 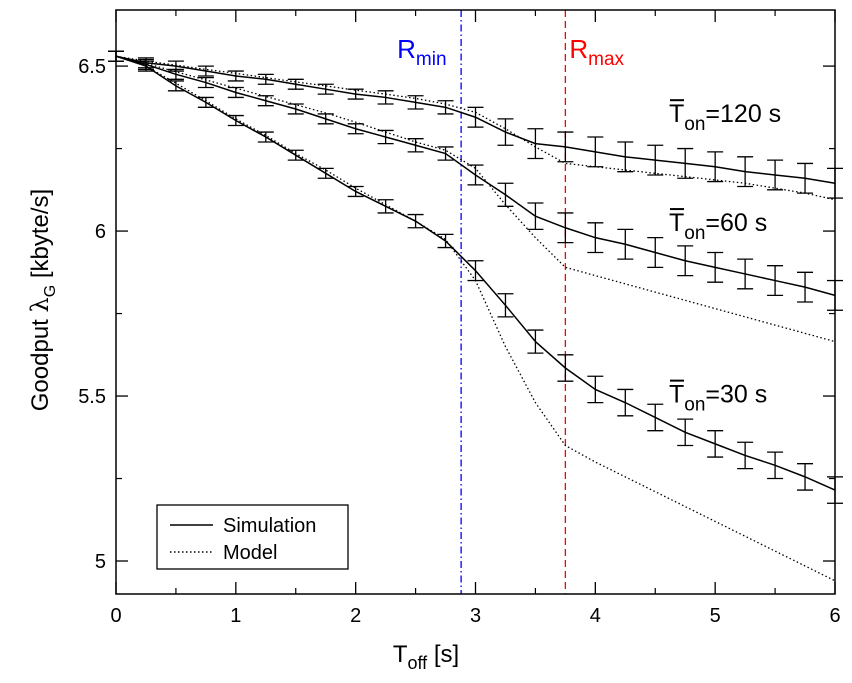 I want to click on x-tick-label: 6, so click(x=834, y=616).